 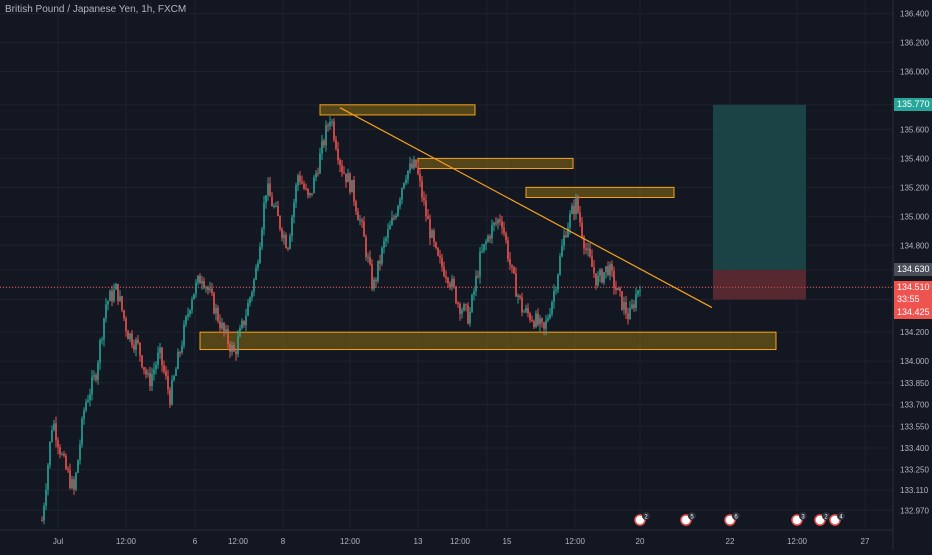 What do you see at coordinates (488, 341) in the screenshot?
I see `support-box` at bounding box center [488, 341].